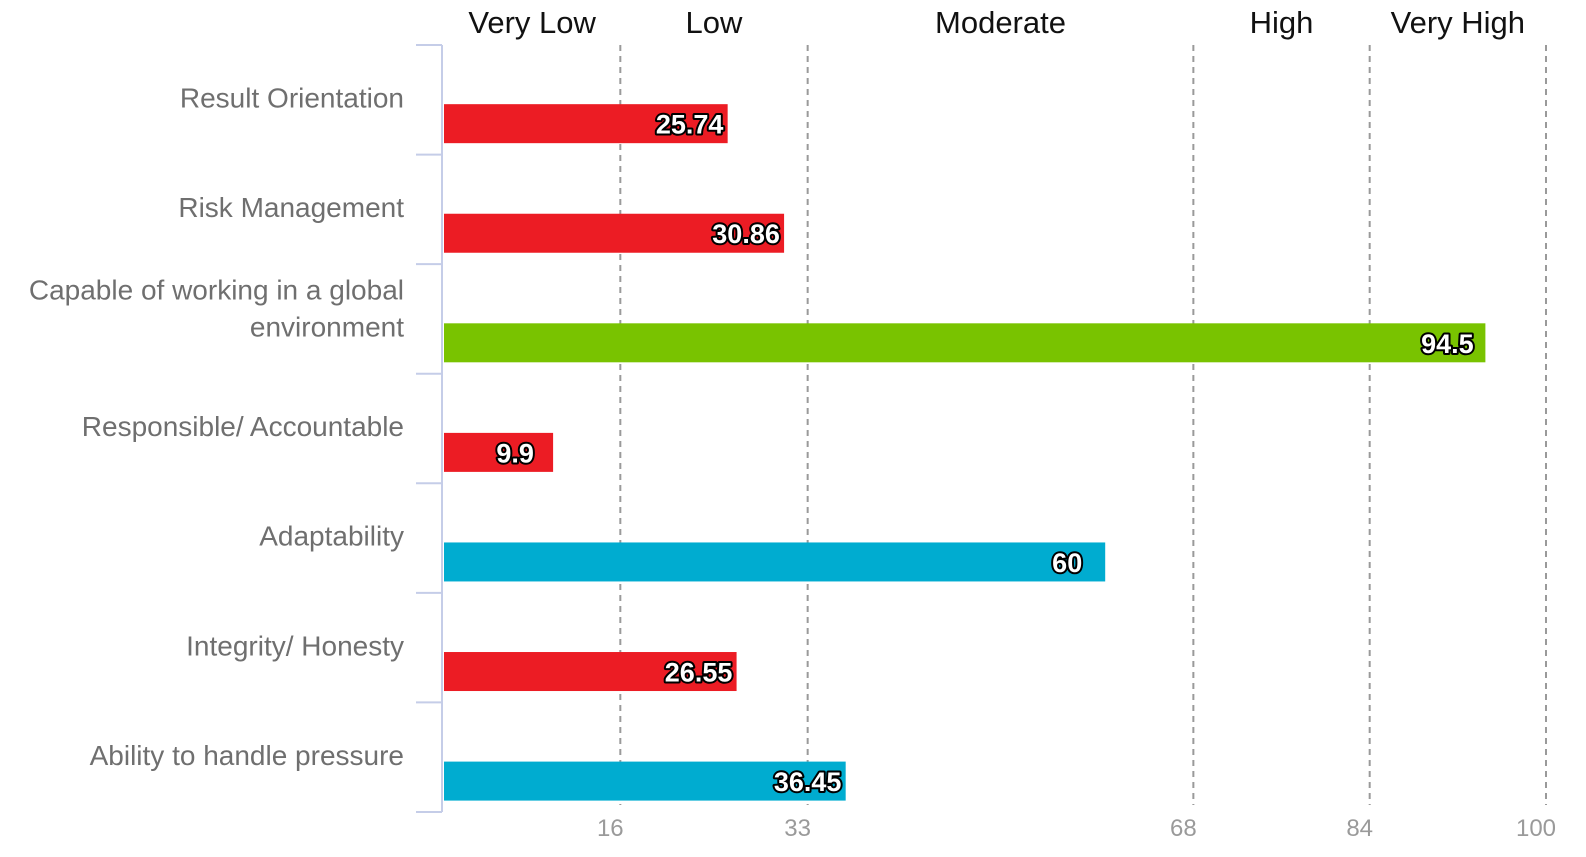 The width and height of the screenshot is (1586, 857). What do you see at coordinates (1000, 22) in the screenshot?
I see `band-label: Moderate` at bounding box center [1000, 22].